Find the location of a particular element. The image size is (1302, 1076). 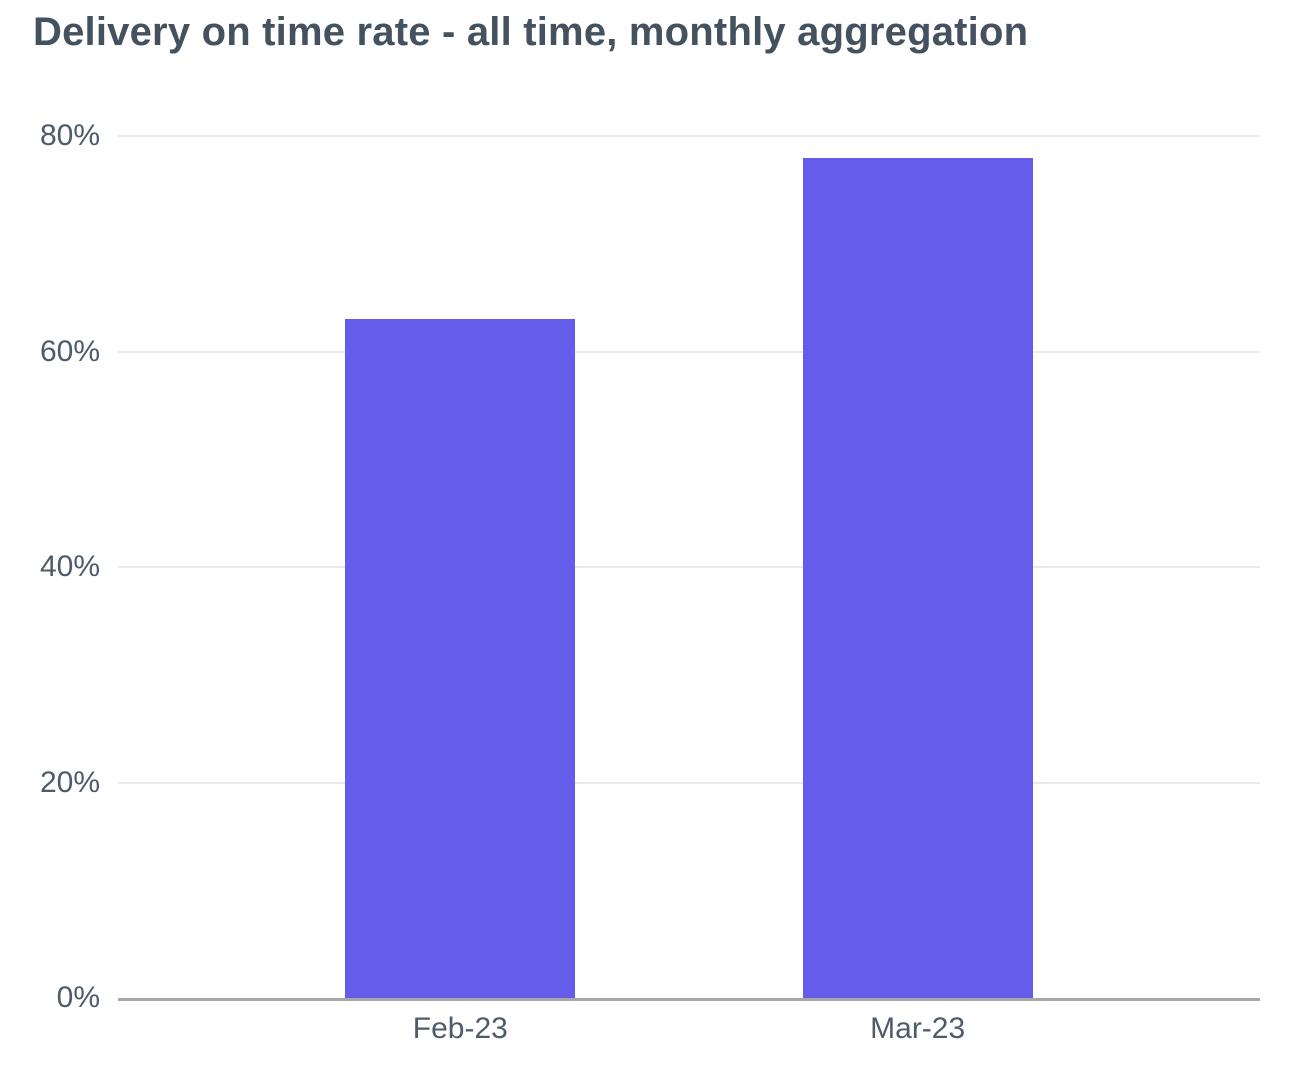

x-tick-label-feb-23: Feb-23 is located at coordinates (460, 1028).